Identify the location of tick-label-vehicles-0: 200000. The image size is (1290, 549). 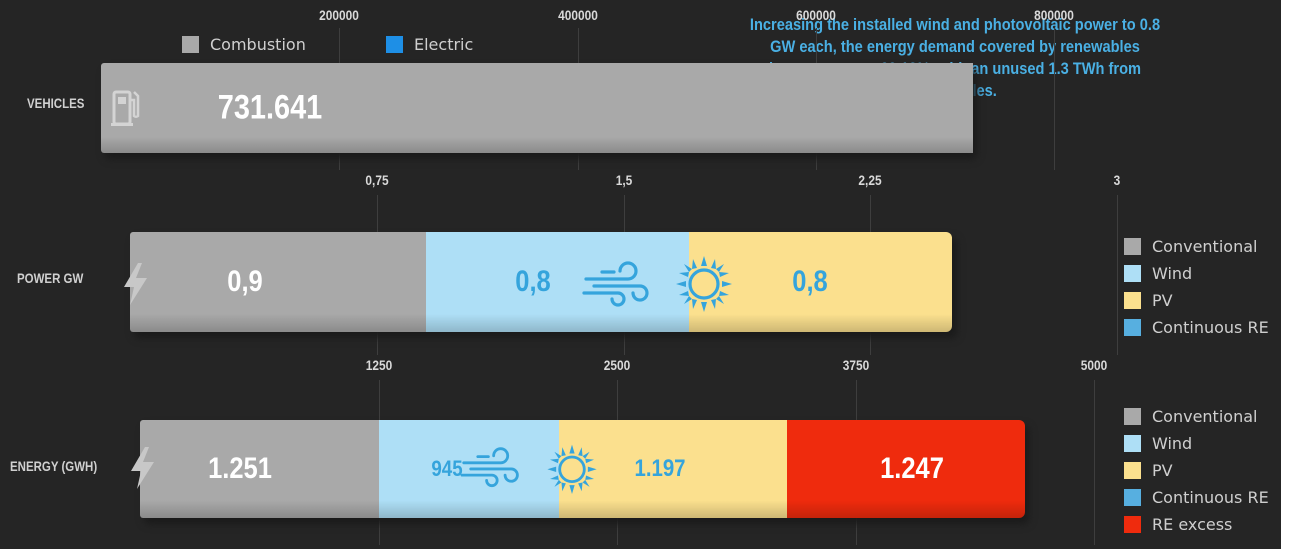
(339, 15).